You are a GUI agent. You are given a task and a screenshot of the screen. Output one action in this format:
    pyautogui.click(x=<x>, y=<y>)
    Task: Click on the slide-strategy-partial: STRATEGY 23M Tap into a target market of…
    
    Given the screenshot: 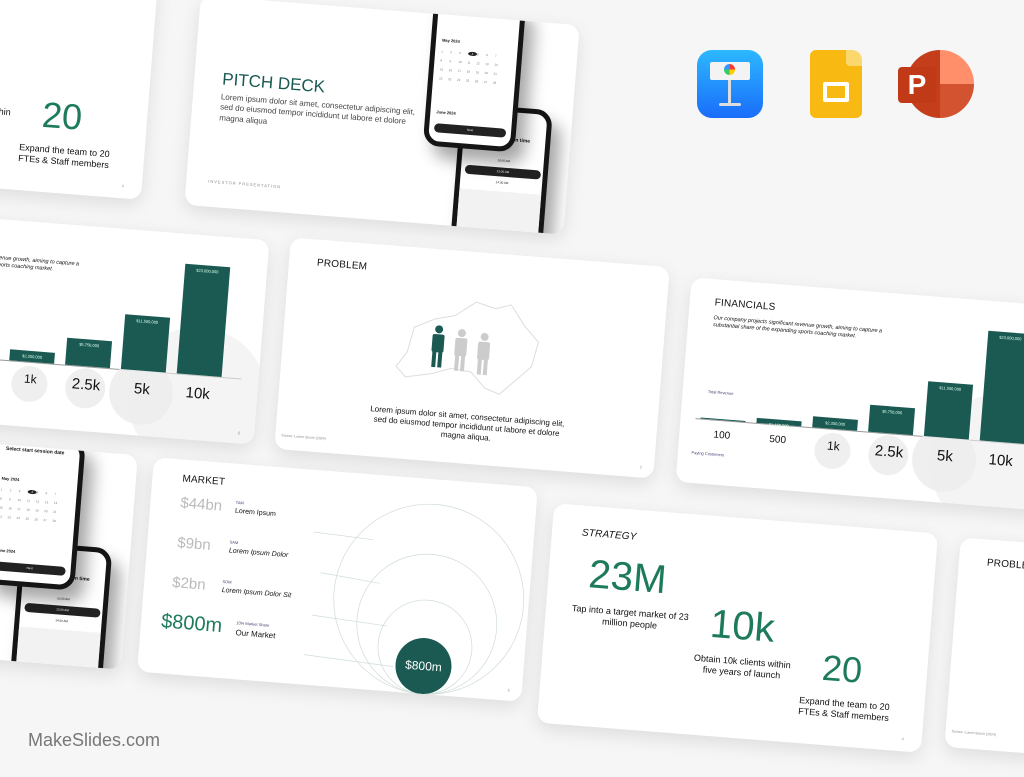 What is the action you would take?
    pyautogui.click(x=79, y=100)
    